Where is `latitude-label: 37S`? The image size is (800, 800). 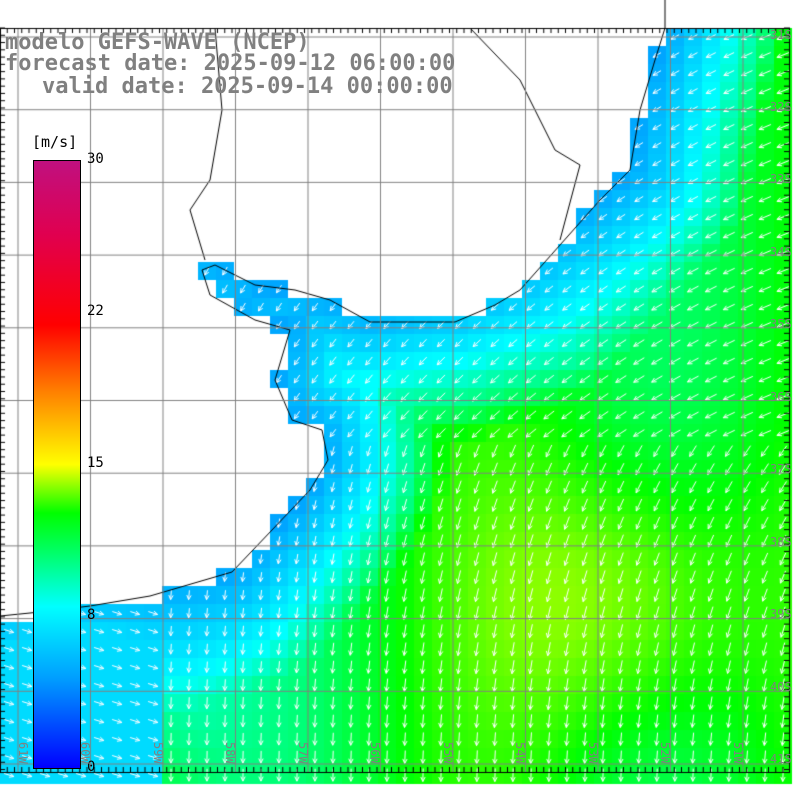
latitude-label: 37S is located at coordinates (781, 469).